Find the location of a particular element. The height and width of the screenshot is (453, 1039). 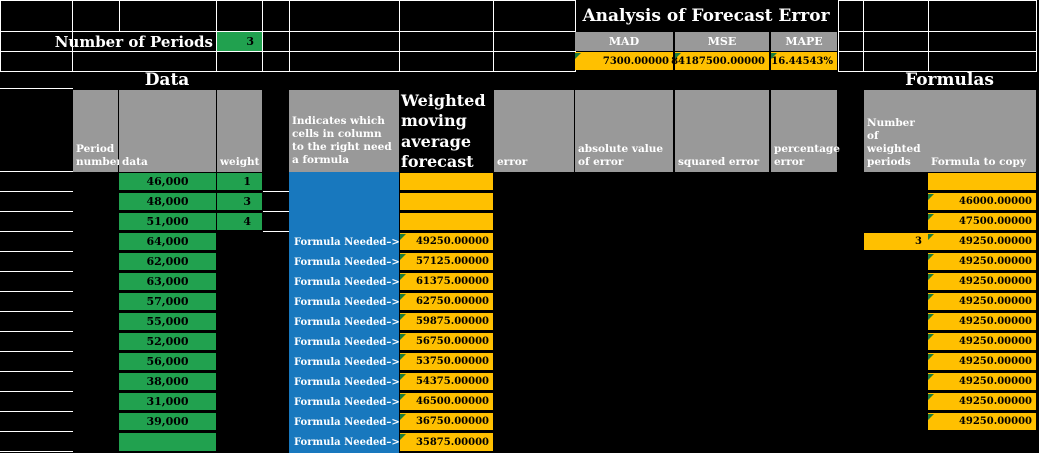

weighted-periods-header: Number of weighted periods is located at coordinates (896, 131).